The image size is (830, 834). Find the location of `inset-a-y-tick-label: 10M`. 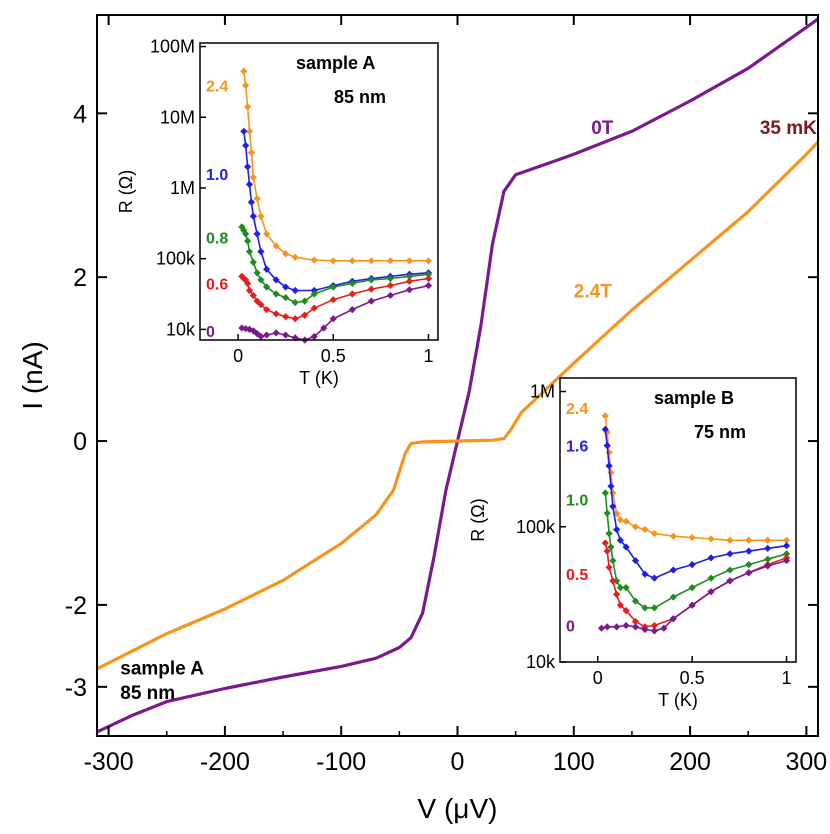

inset-a-y-tick-label: 10M is located at coordinates (177, 117).